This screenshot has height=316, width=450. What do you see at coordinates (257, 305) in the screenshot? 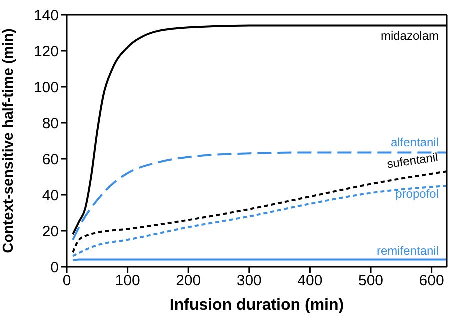
I see `x-axis-title: Infusion duration (min)` at bounding box center [257, 305].